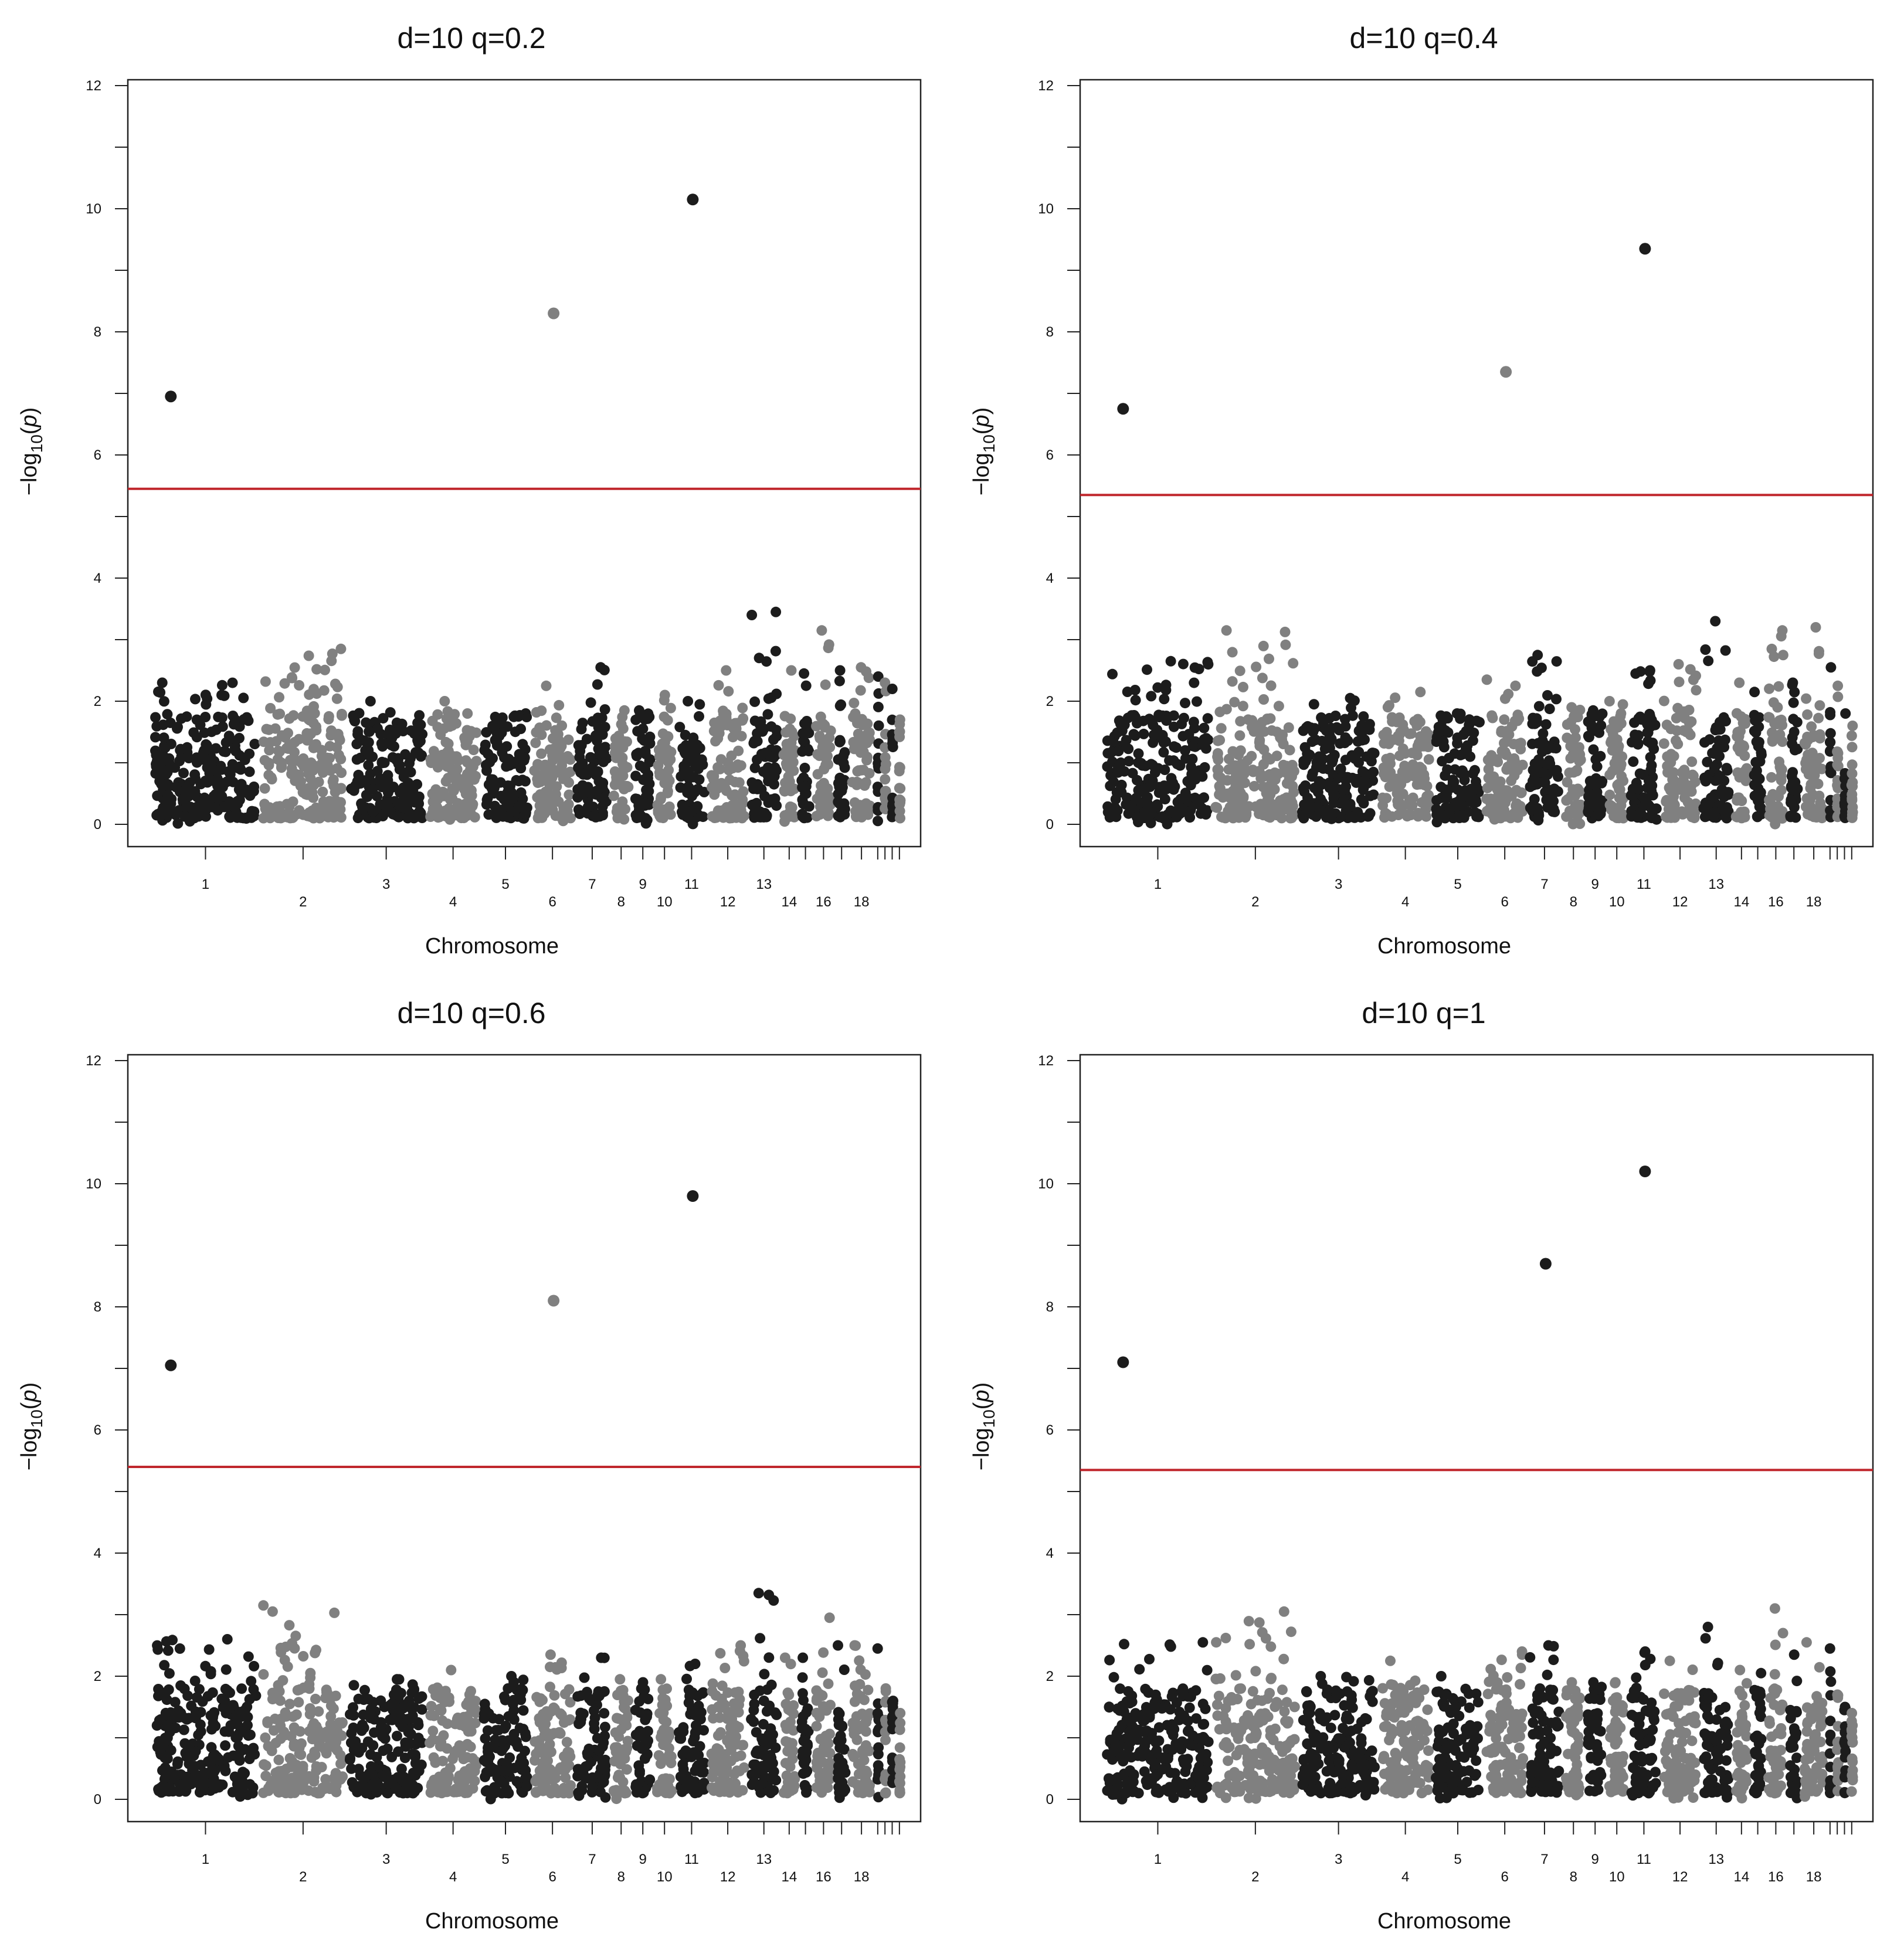  I want to click on x-tick-label: 13, so click(764, 885).